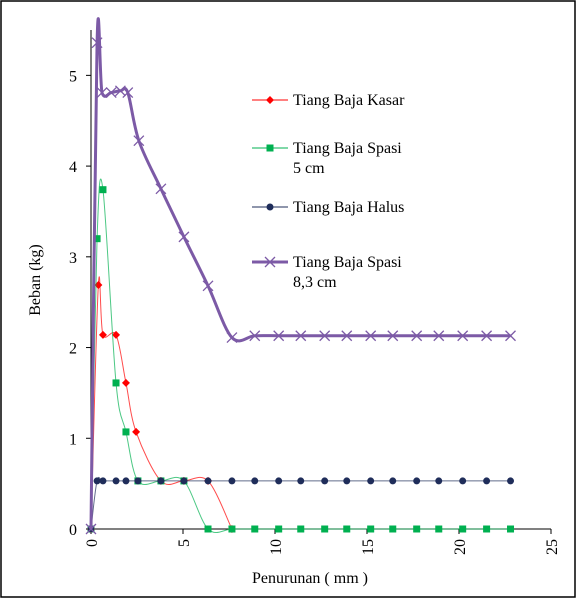 The image size is (576, 598). I want to click on x-tick-label: 25, so click(552, 547).